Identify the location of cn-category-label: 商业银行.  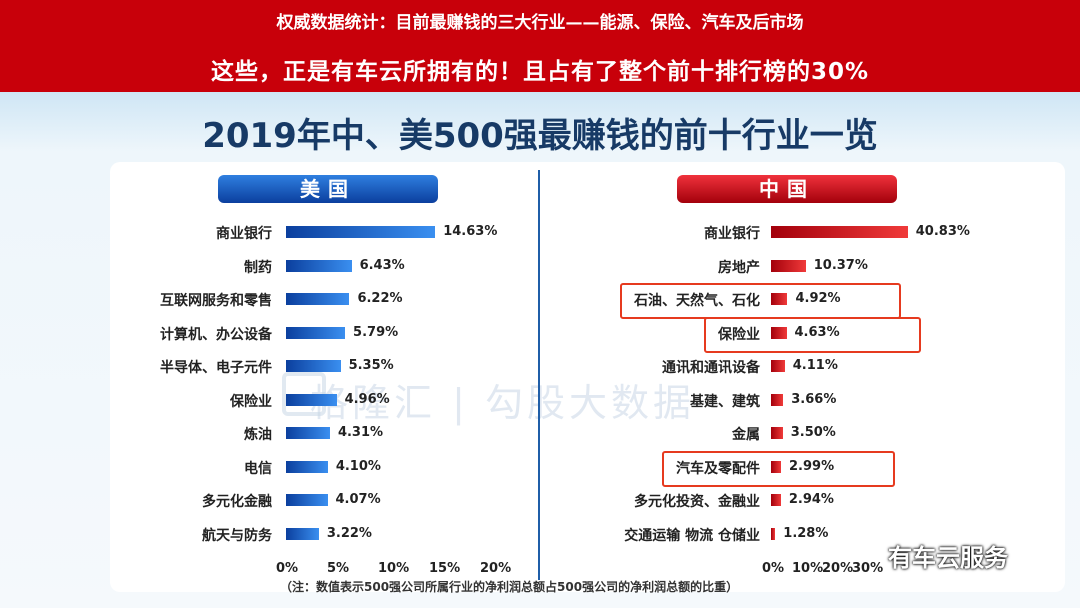
(732, 234).